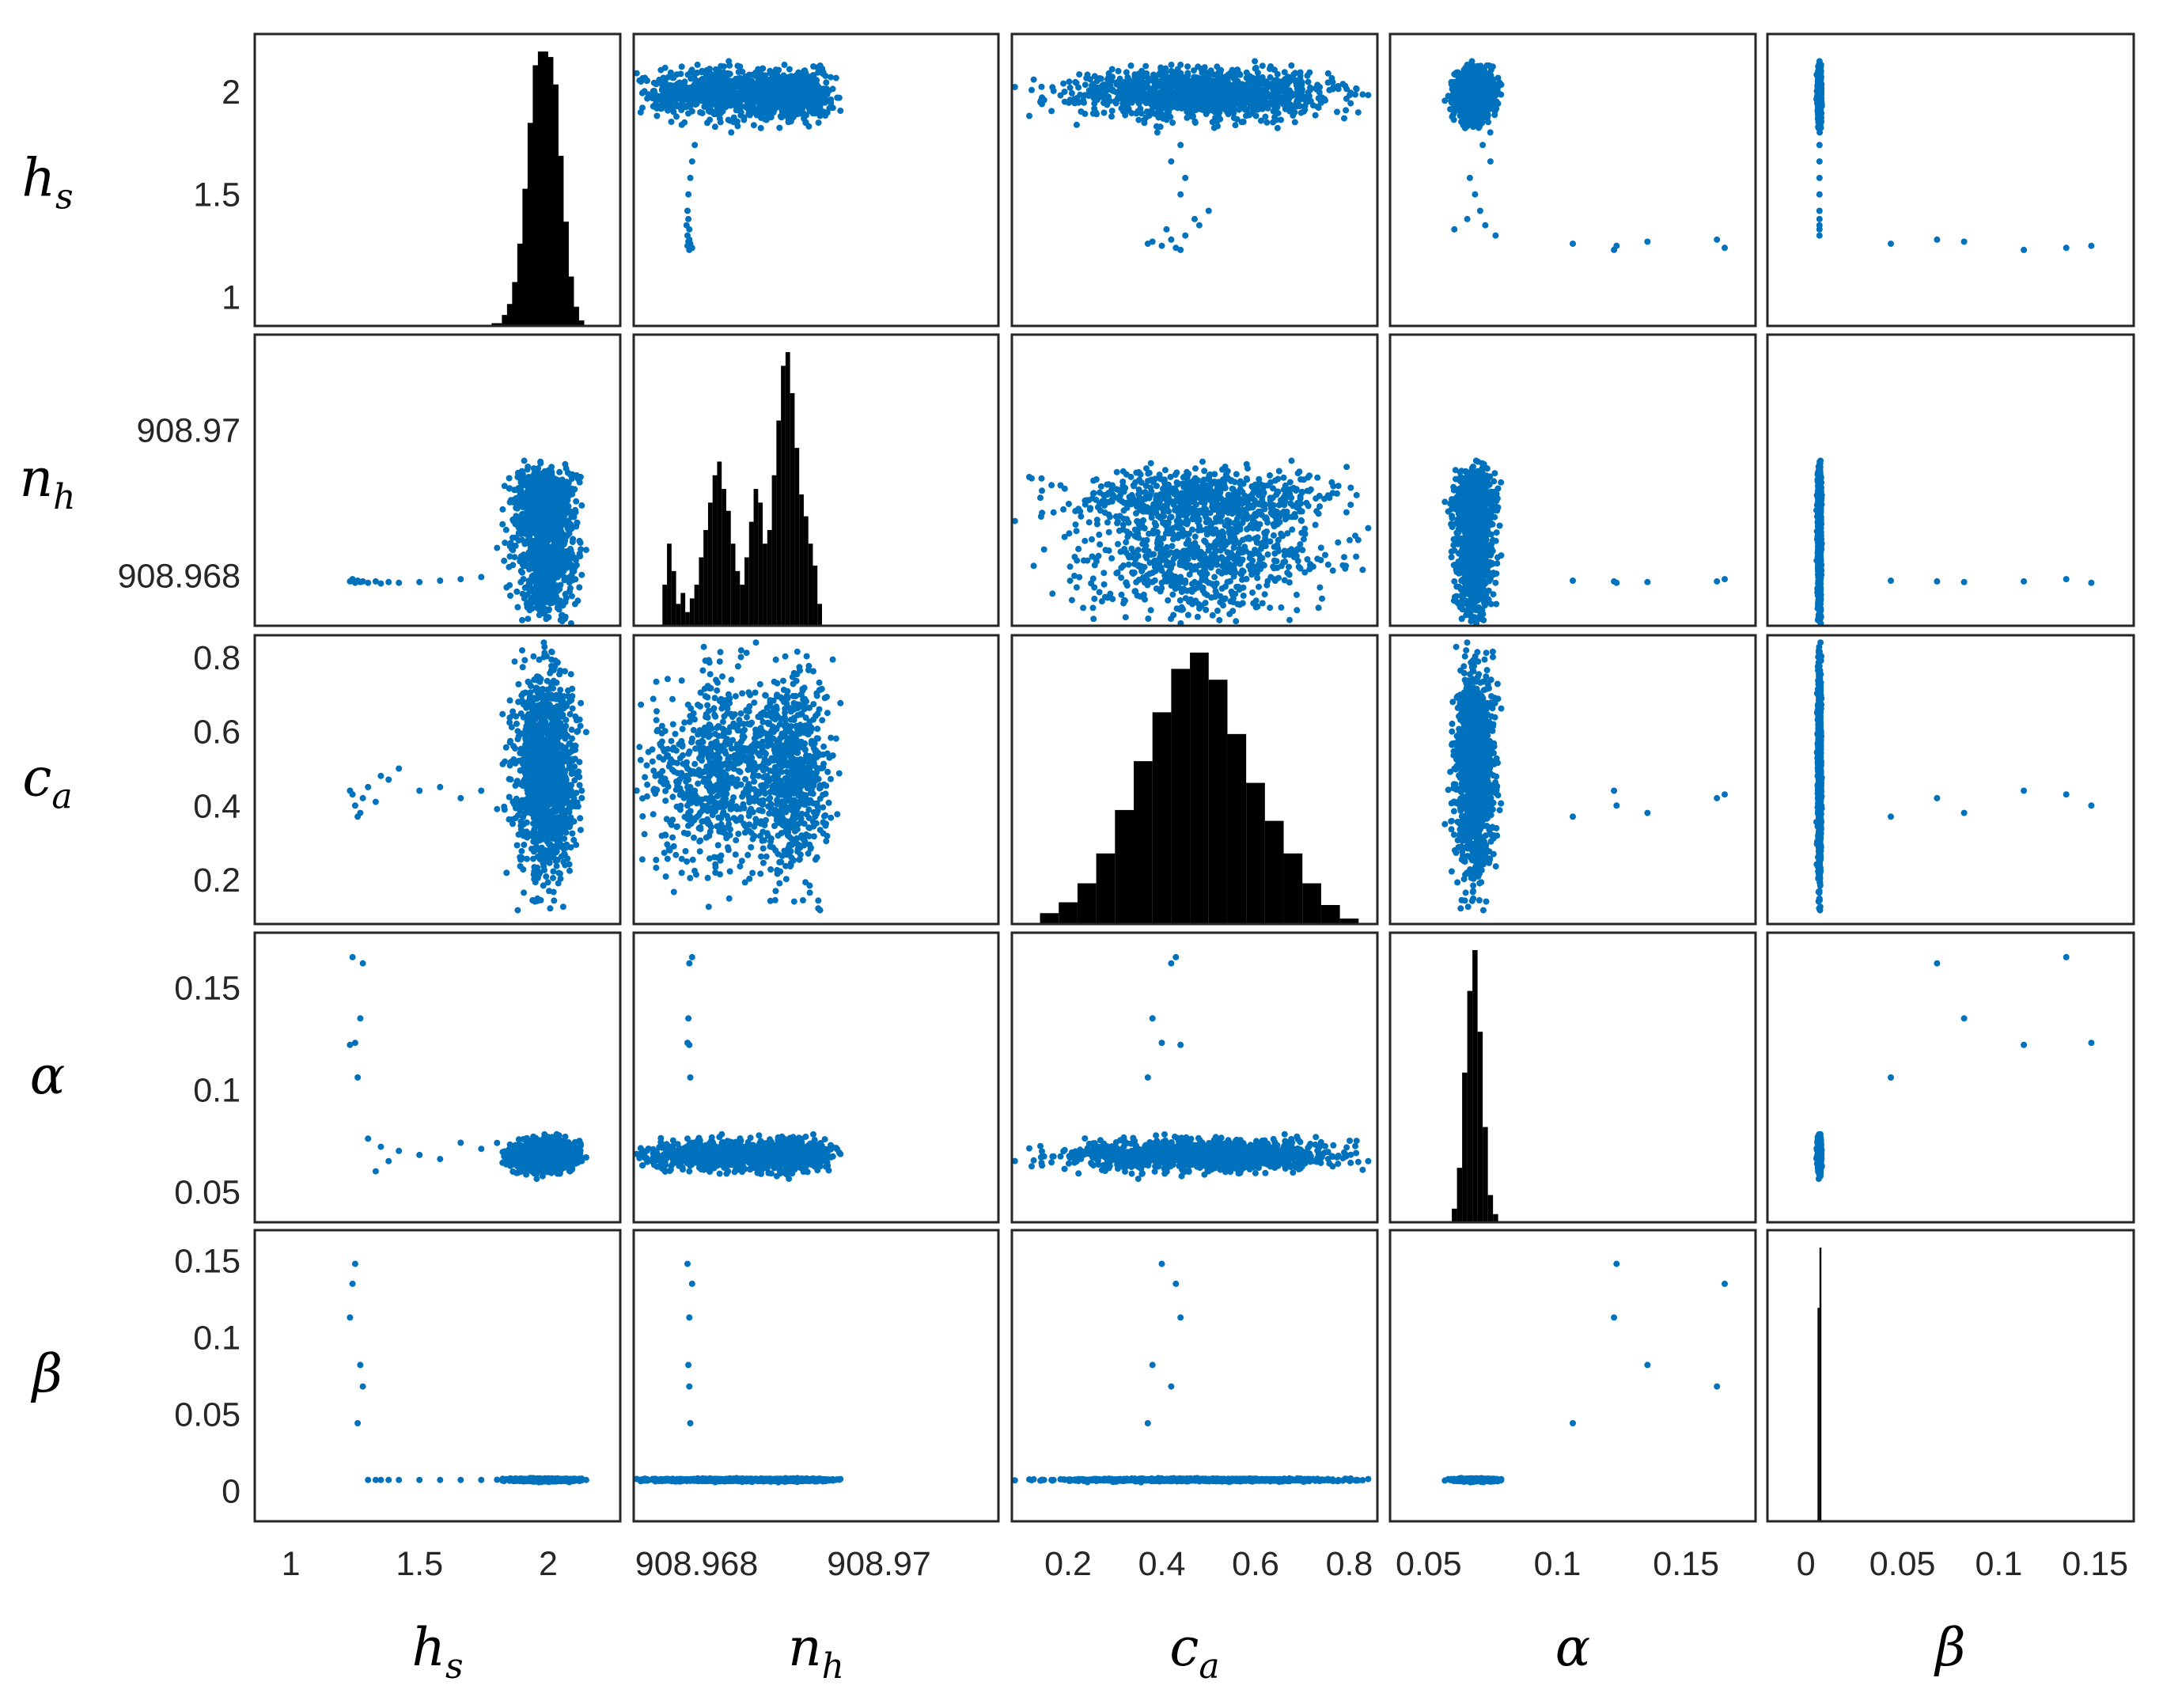  I want to click on panel-hs-vs-hs, so click(437, 180).